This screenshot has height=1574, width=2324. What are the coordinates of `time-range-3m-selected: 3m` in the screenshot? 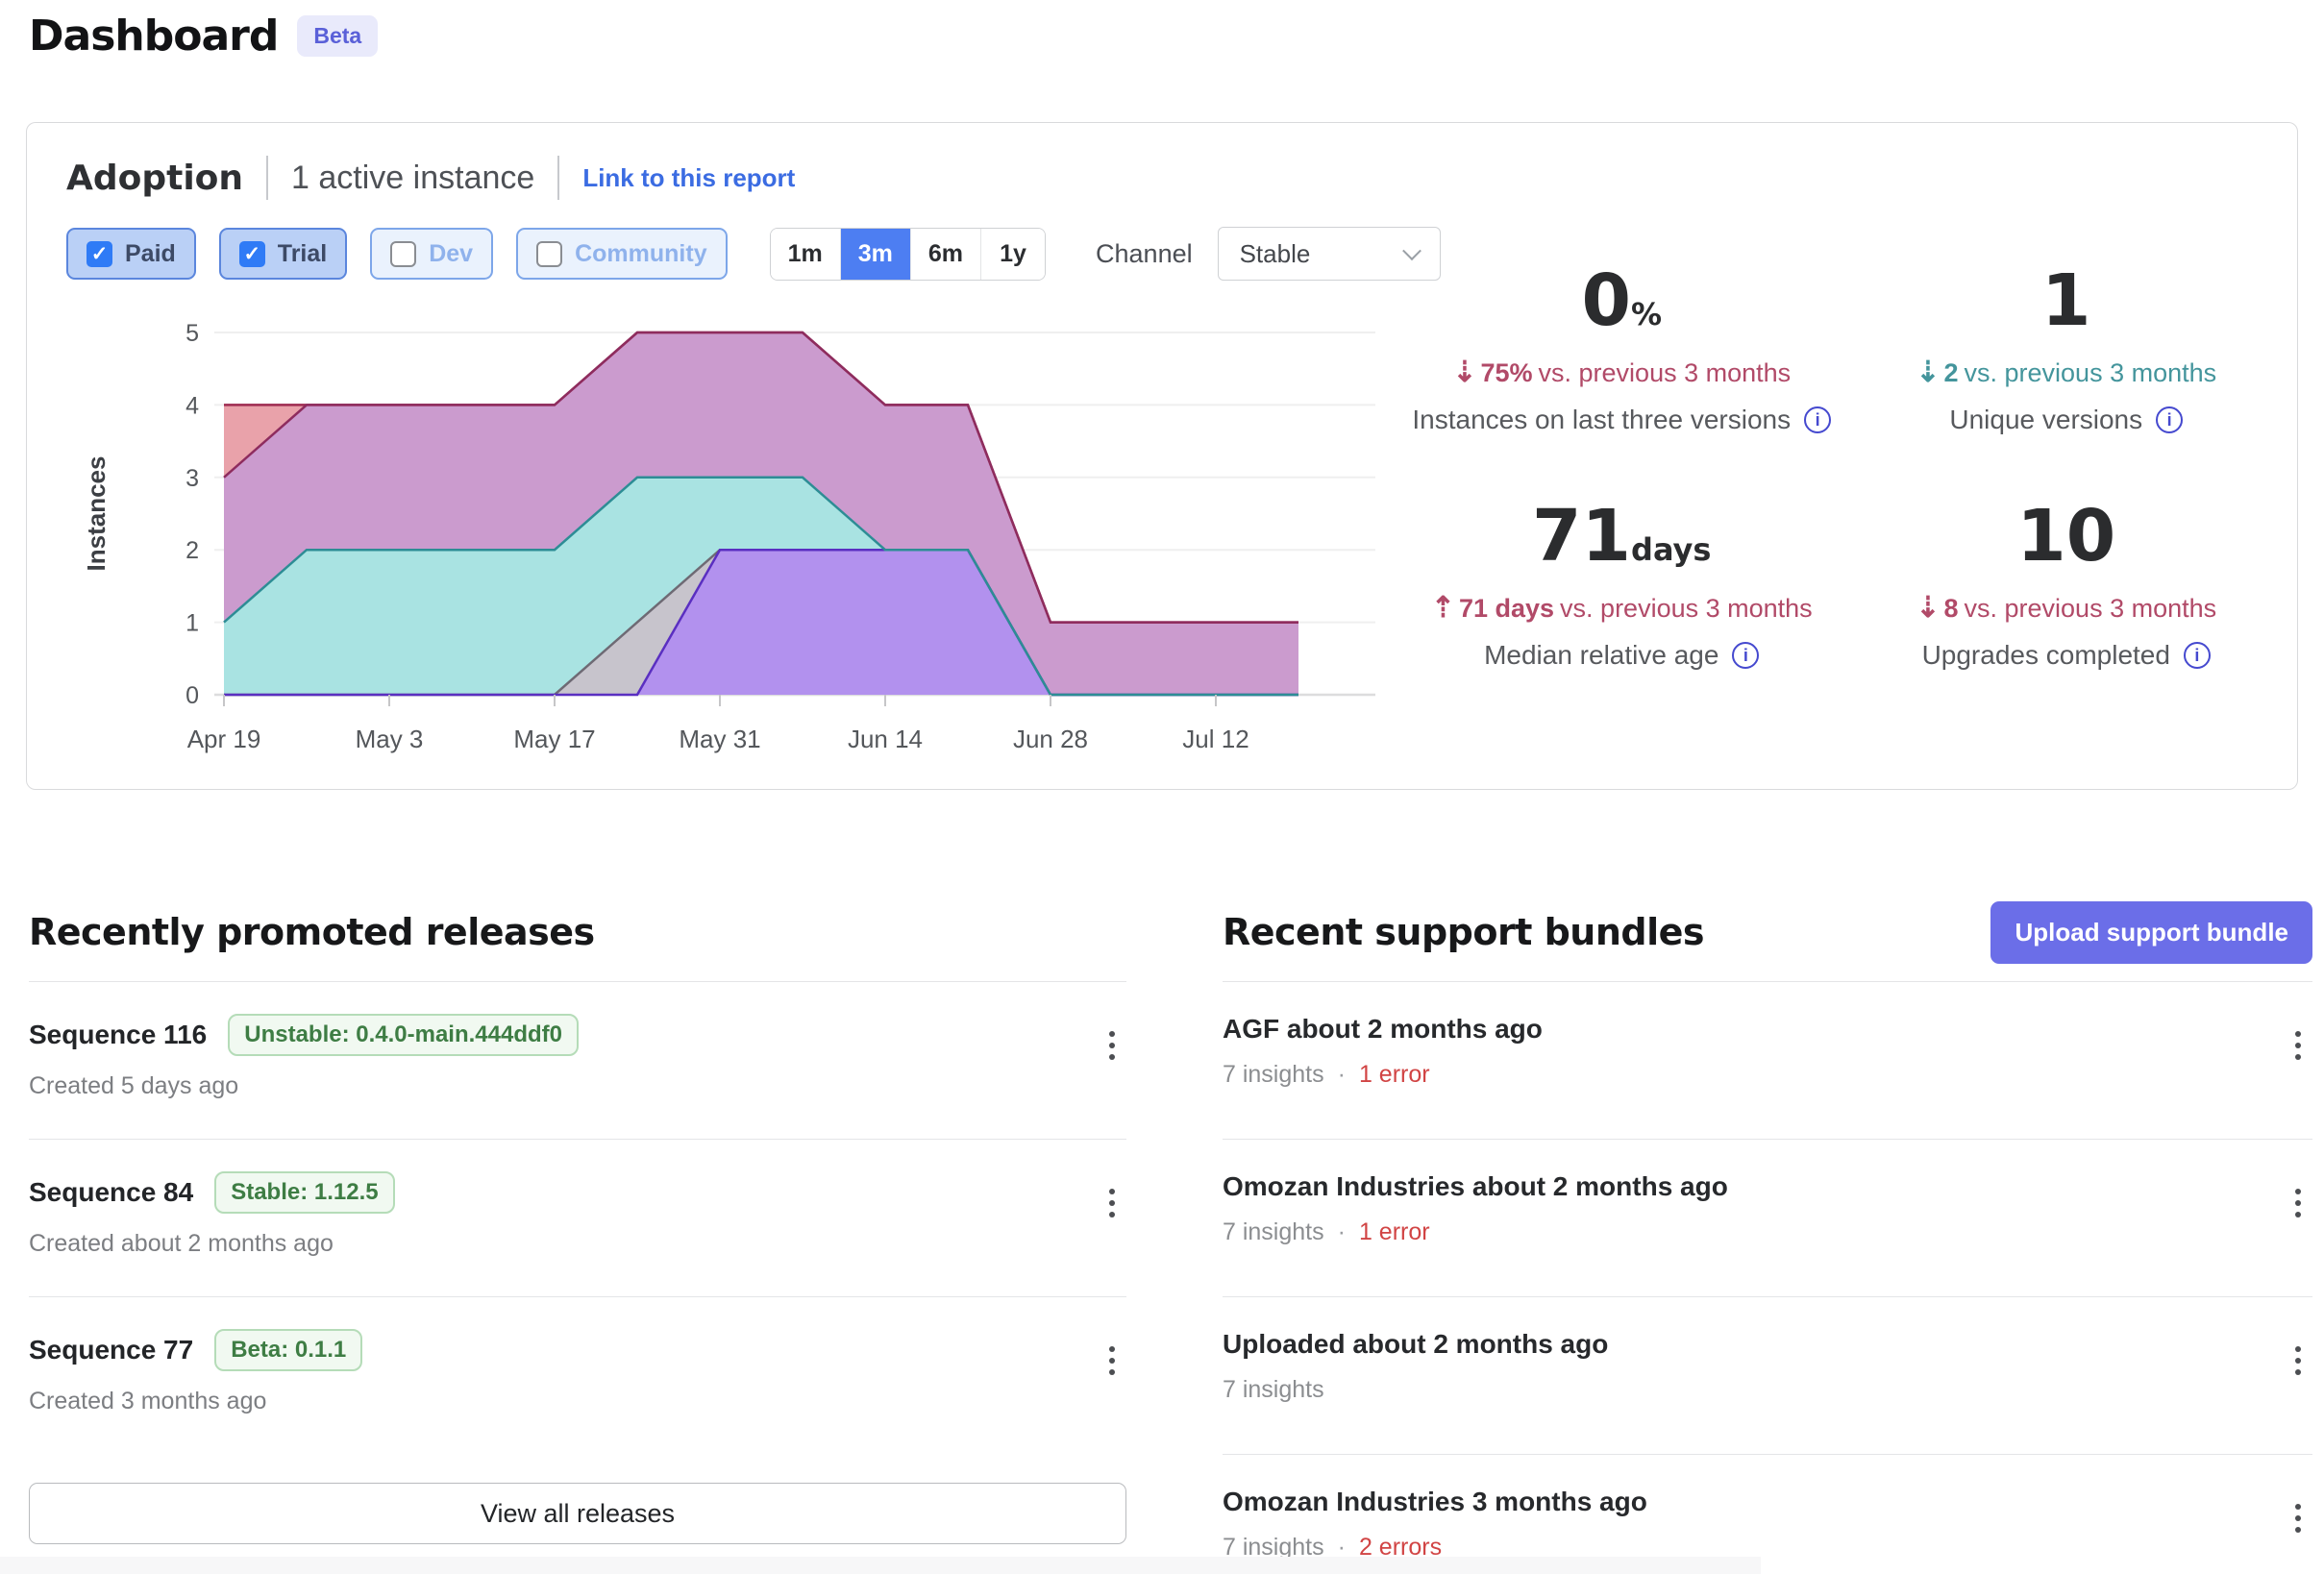 It's located at (875, 254).